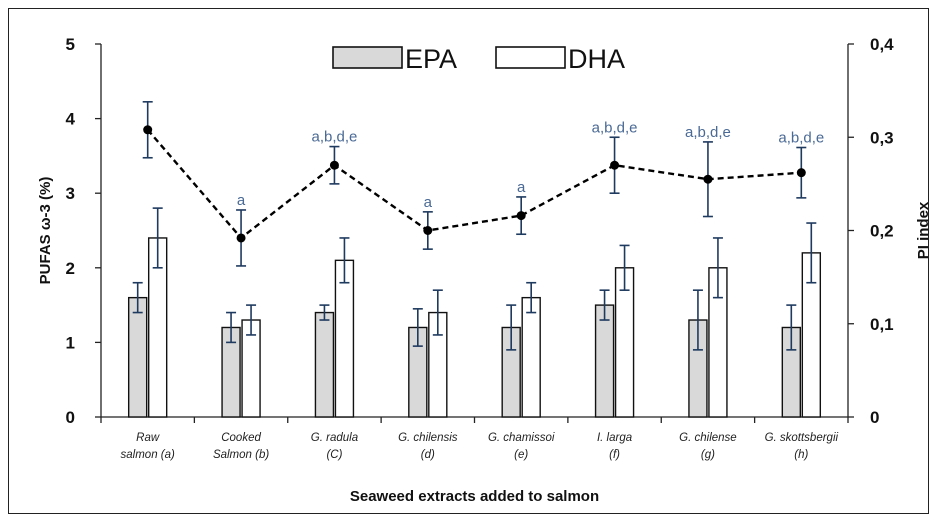  What do you see at coordinates (70, 268) in the screenshot?
I see `y-tick-label: 2` at bounding box center [70, 268].